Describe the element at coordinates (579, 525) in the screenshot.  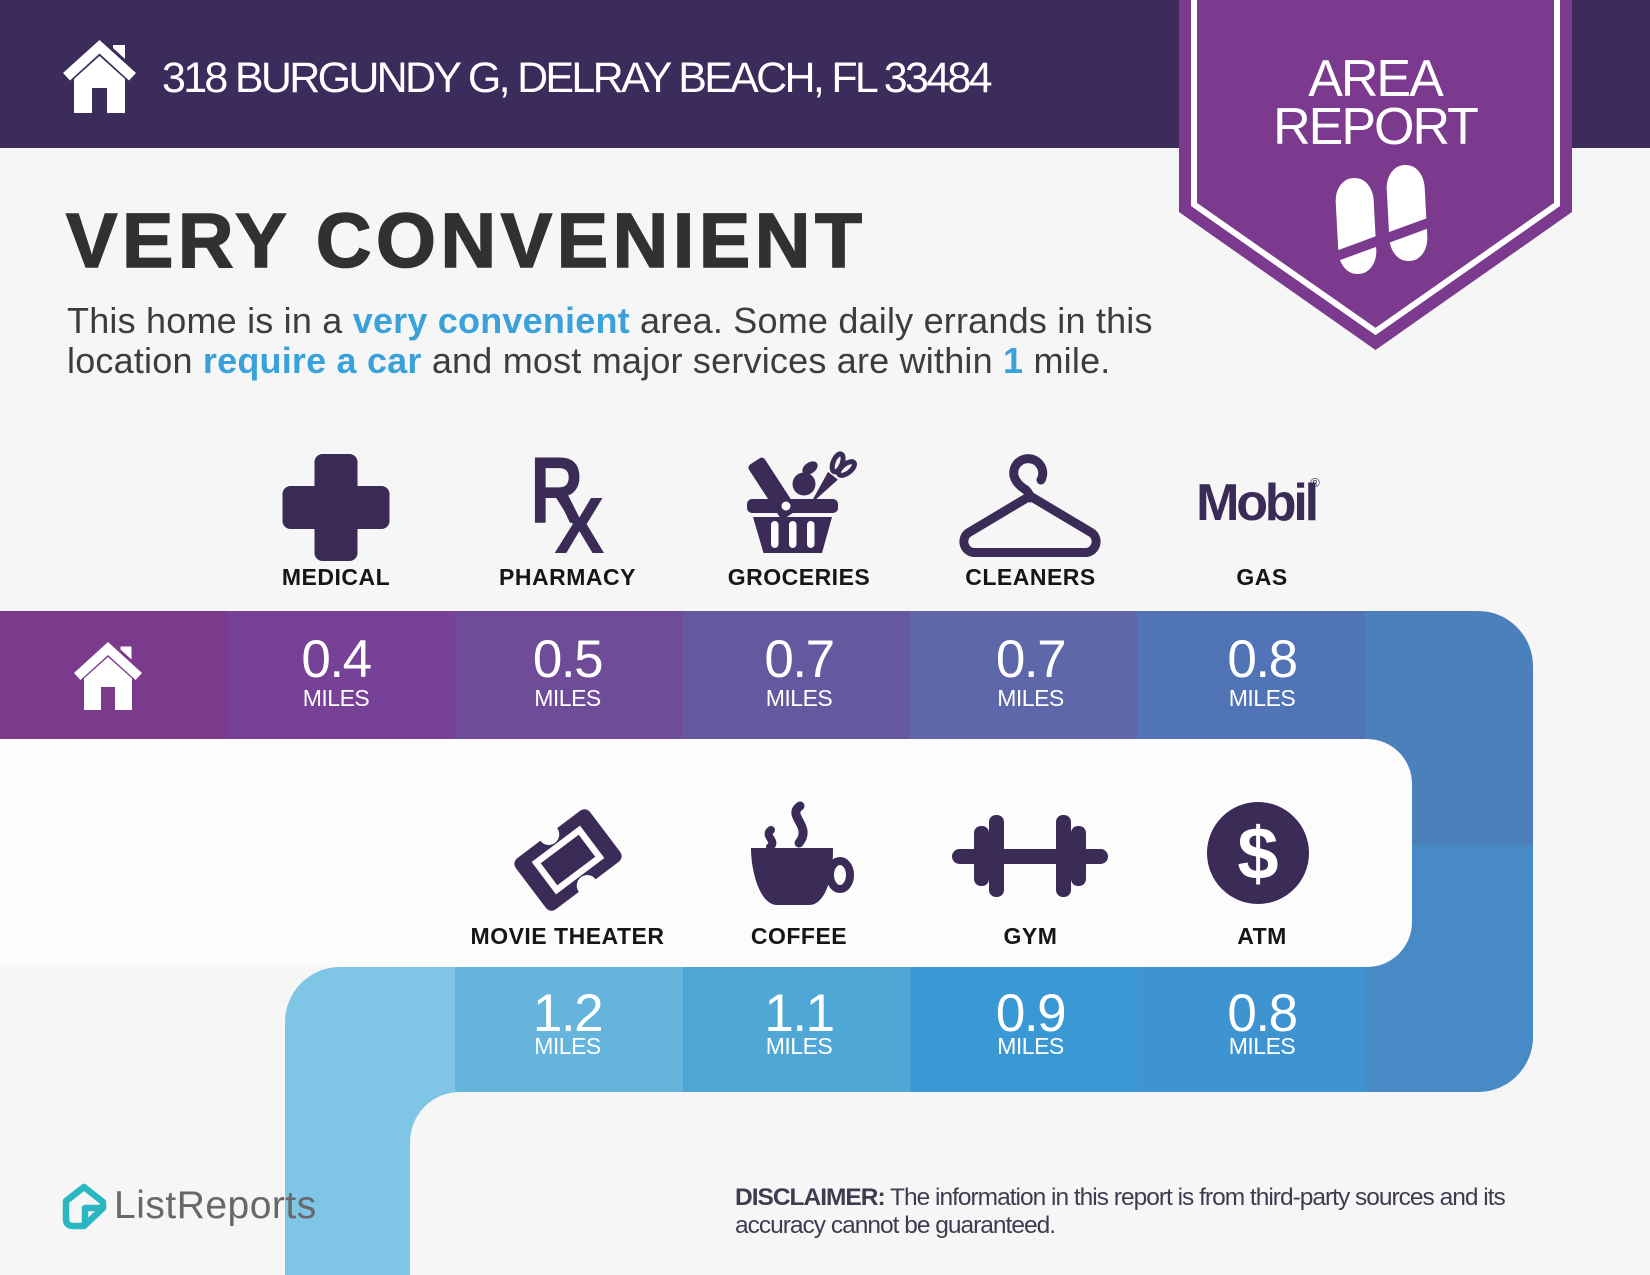
I see `svg-text: X` at that location.